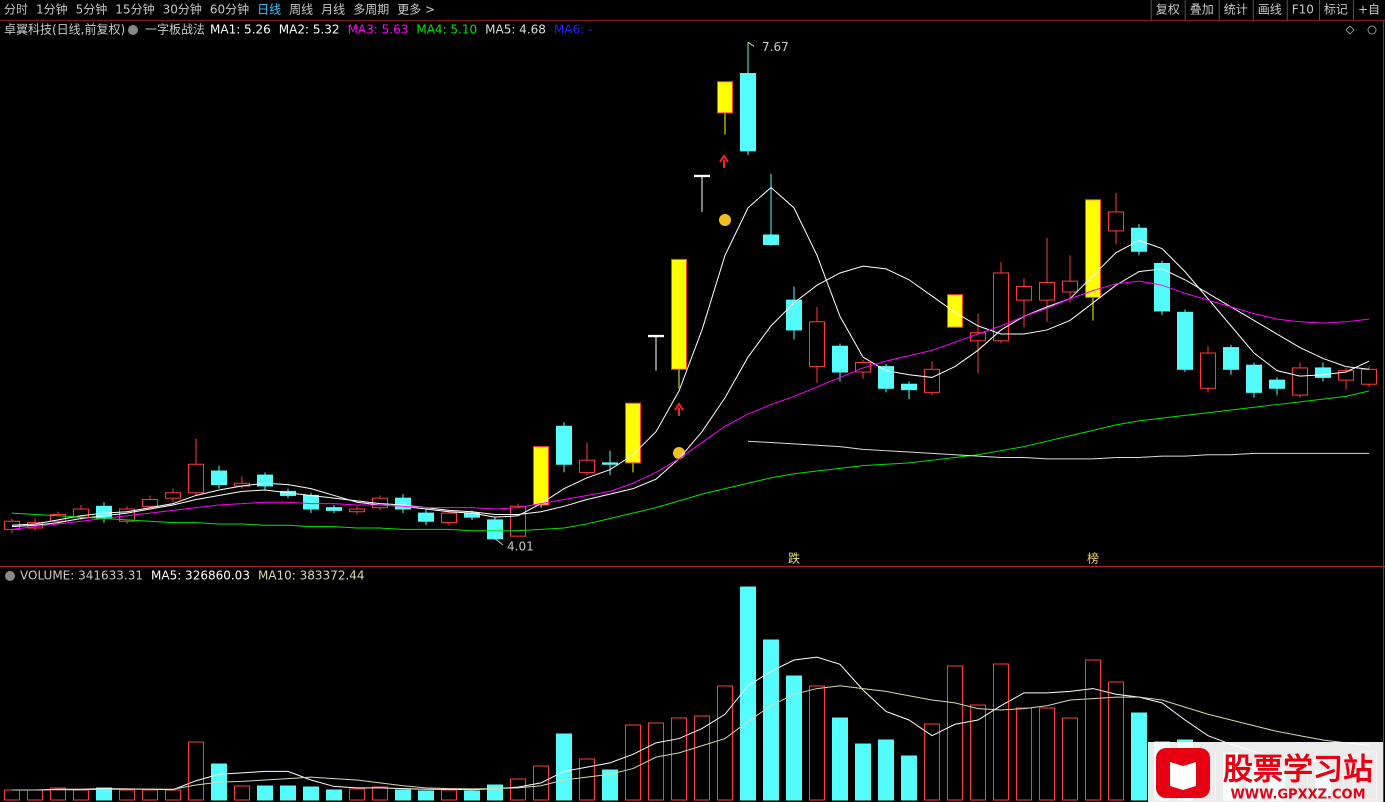 The width and height of the screenshot is (1385, 802). I want to click on tool-button: 统计, so click(1236, 10).